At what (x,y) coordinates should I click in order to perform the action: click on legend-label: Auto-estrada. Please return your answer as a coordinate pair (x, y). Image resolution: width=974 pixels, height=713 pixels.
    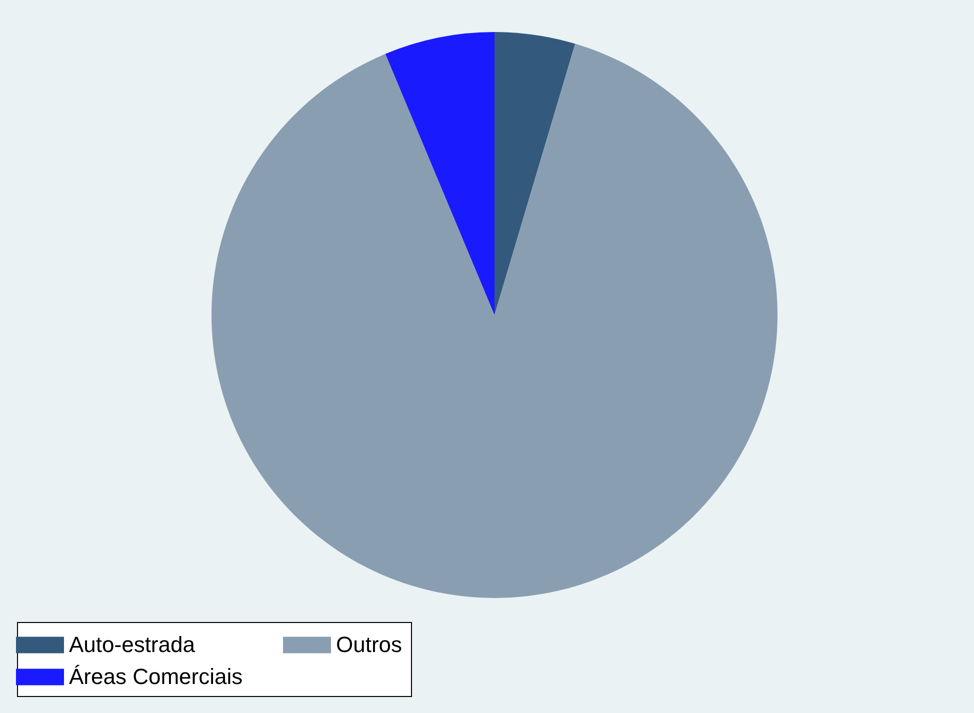
    Looking at the image, I should click on (132, 644).